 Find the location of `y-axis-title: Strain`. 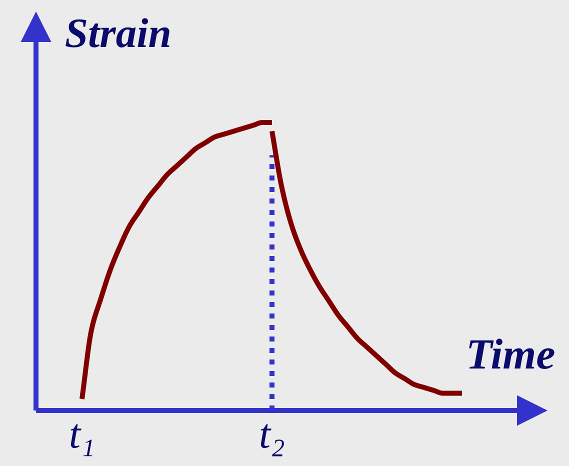

y-axis-title: Strain is located at coordinates (118, 33).